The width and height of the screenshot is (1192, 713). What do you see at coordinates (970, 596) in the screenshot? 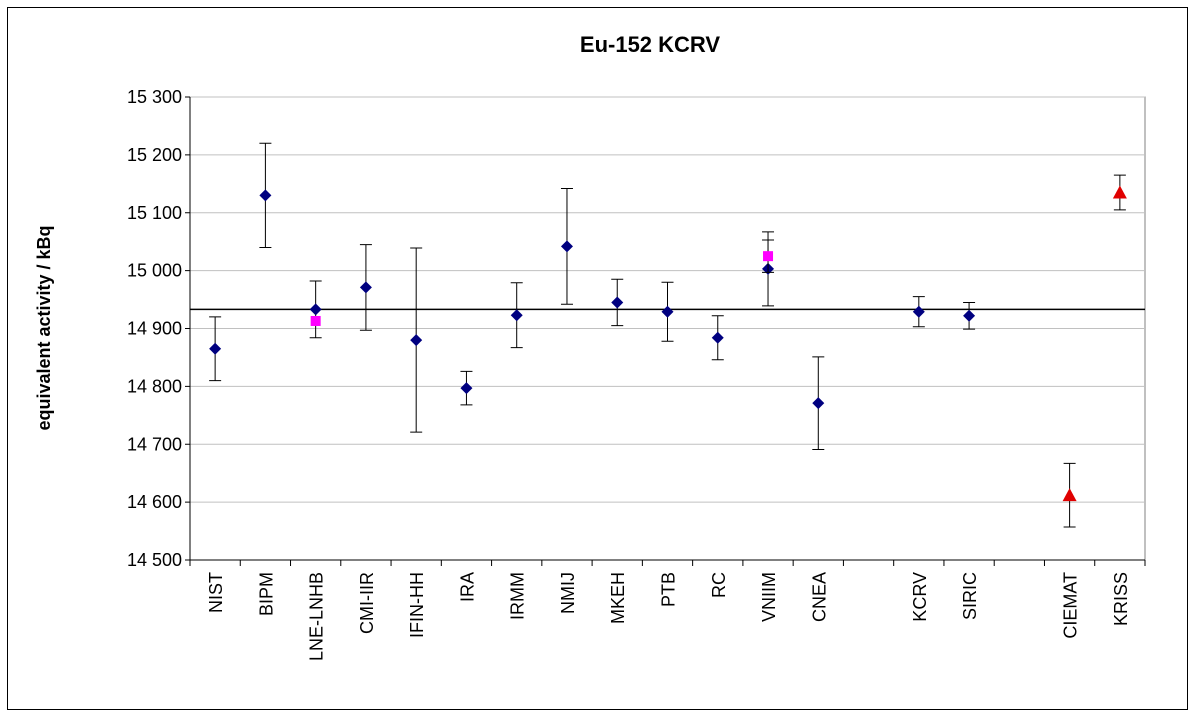
I see `x-tick-label: SIRIC` at bounding box center [970, 596].